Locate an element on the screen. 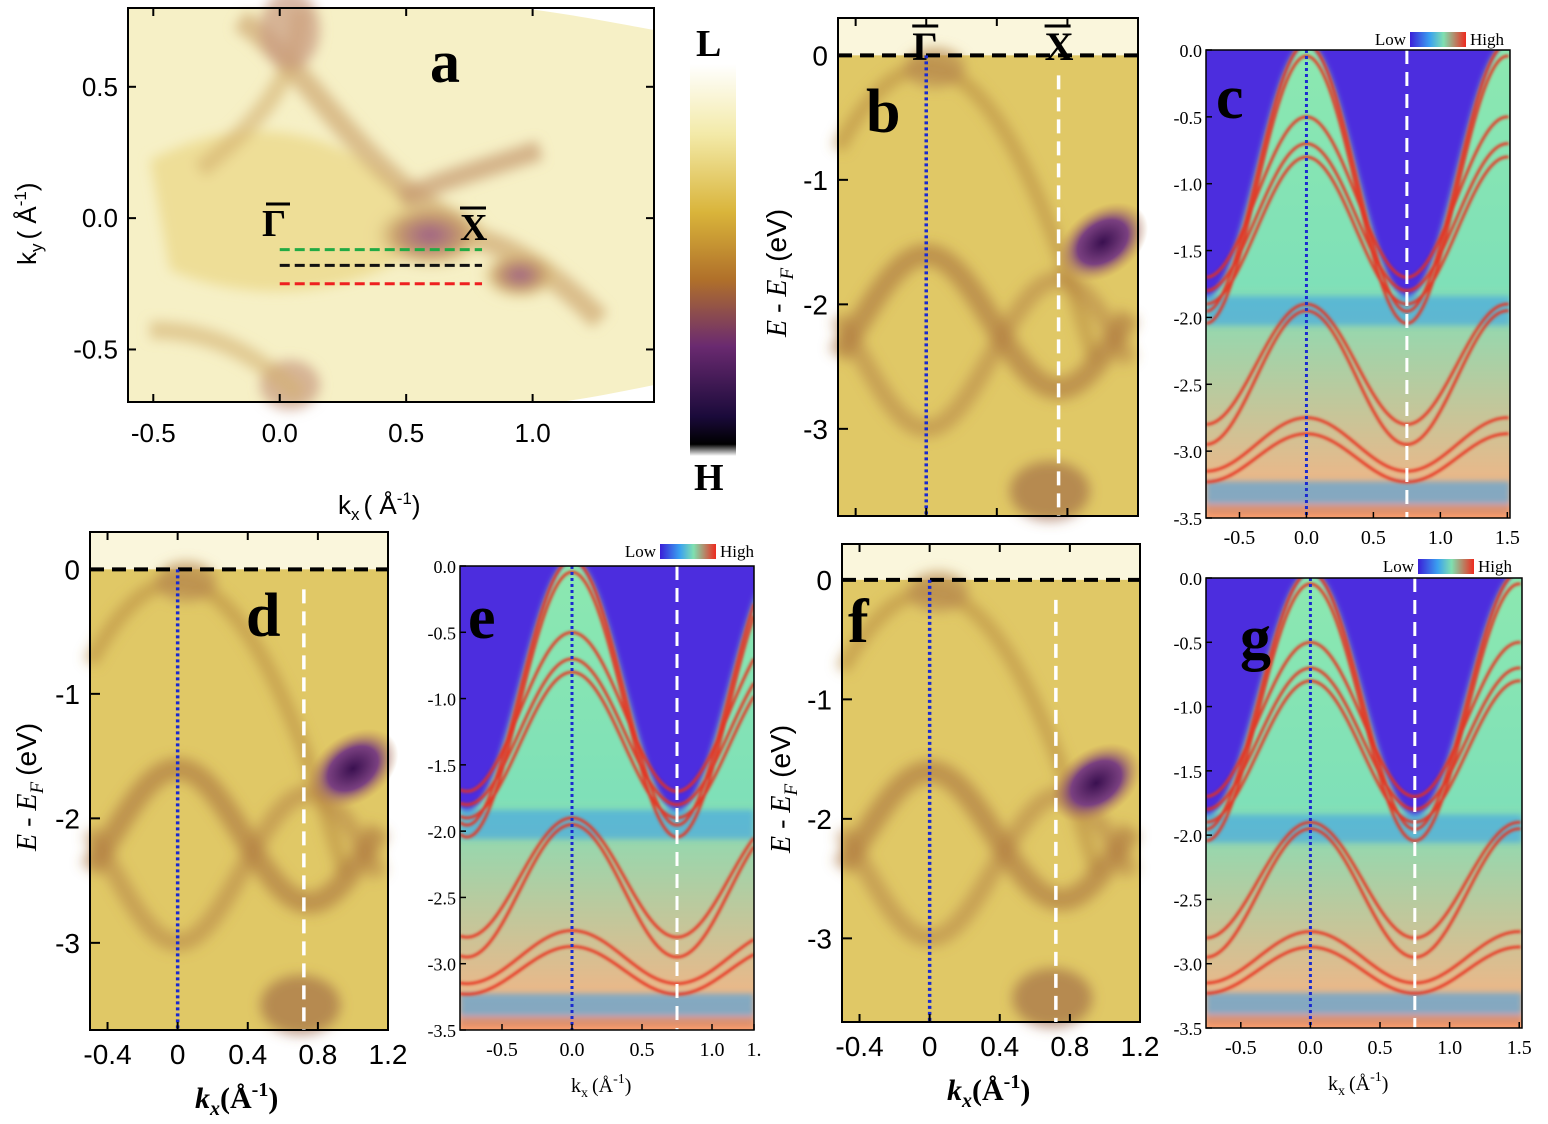 Image resolution: width=1548 pixels, height=1124 pixels. xtick-label-a: 0.5 is located at coordinates (406, 433).